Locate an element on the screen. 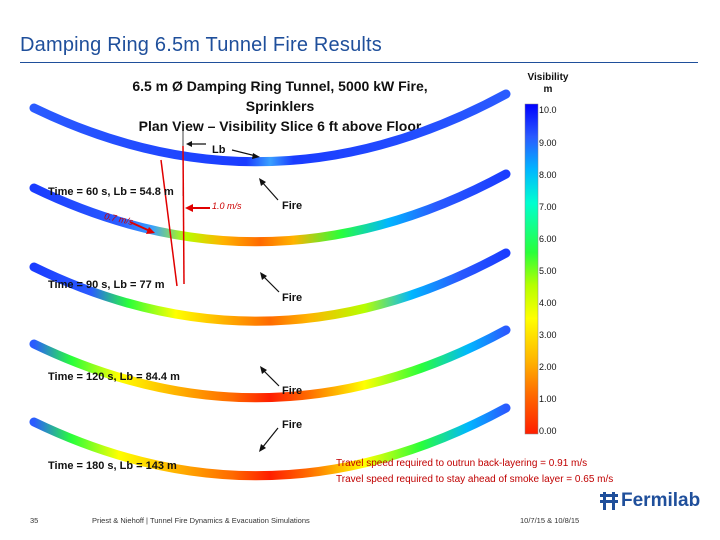  speed-arrowhead-right is located at coordinates (189, 208).